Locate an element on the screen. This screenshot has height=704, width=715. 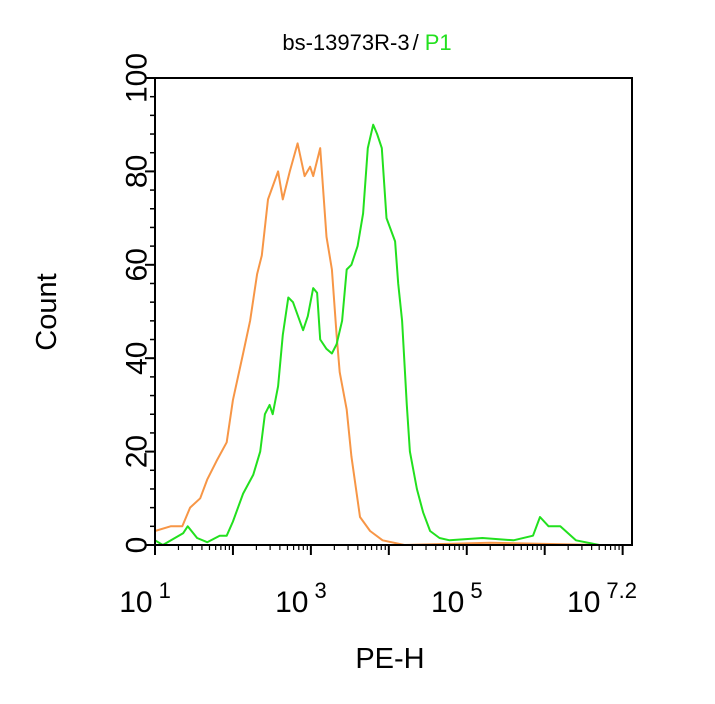
x-tick-label: 10 3 is located at coordinates (301, 598).